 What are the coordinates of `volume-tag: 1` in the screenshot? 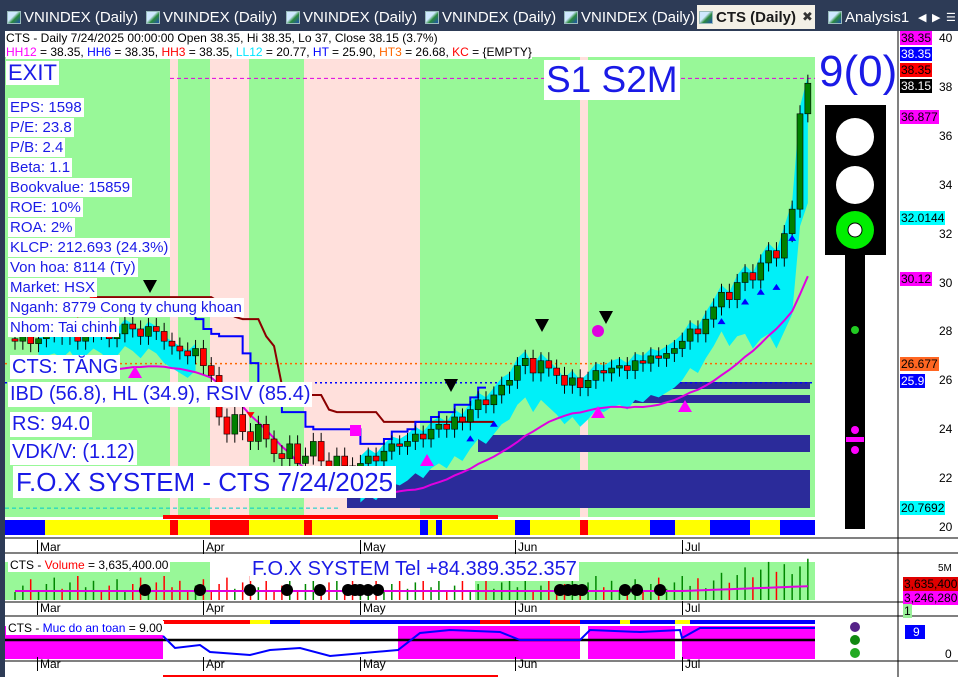 It's located at (907, 611).